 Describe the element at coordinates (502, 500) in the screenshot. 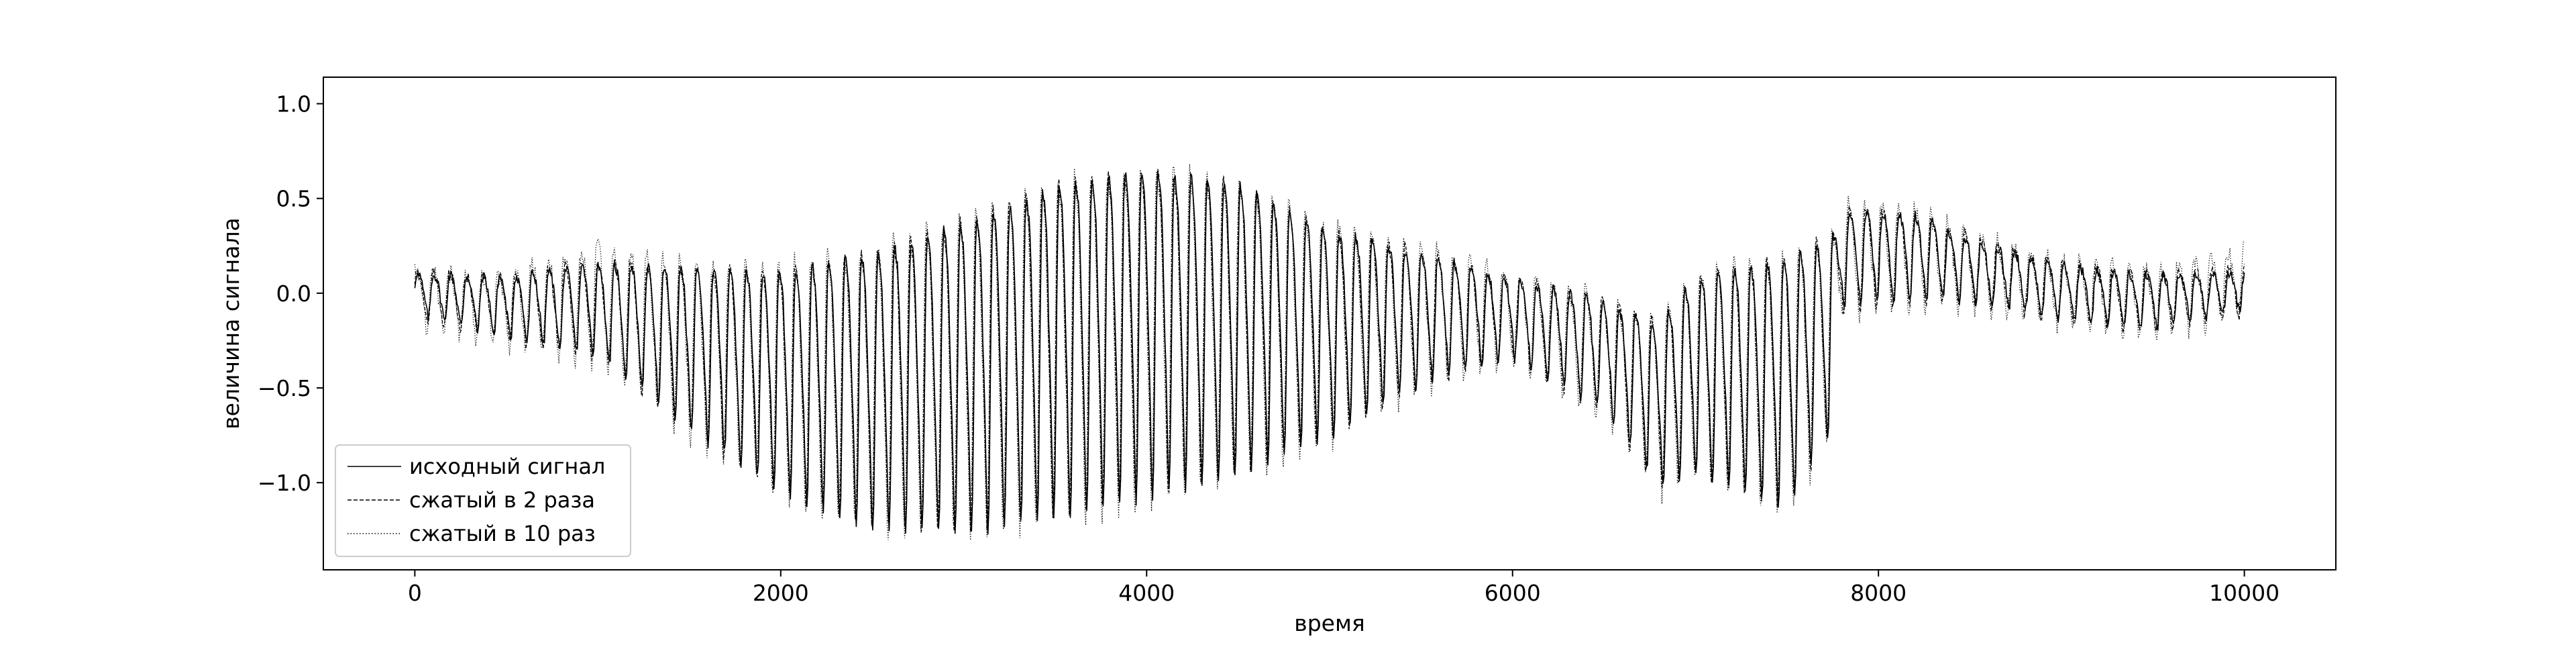

I see `legend-label-compressed-2: сжатый в 2 раза` at that location.